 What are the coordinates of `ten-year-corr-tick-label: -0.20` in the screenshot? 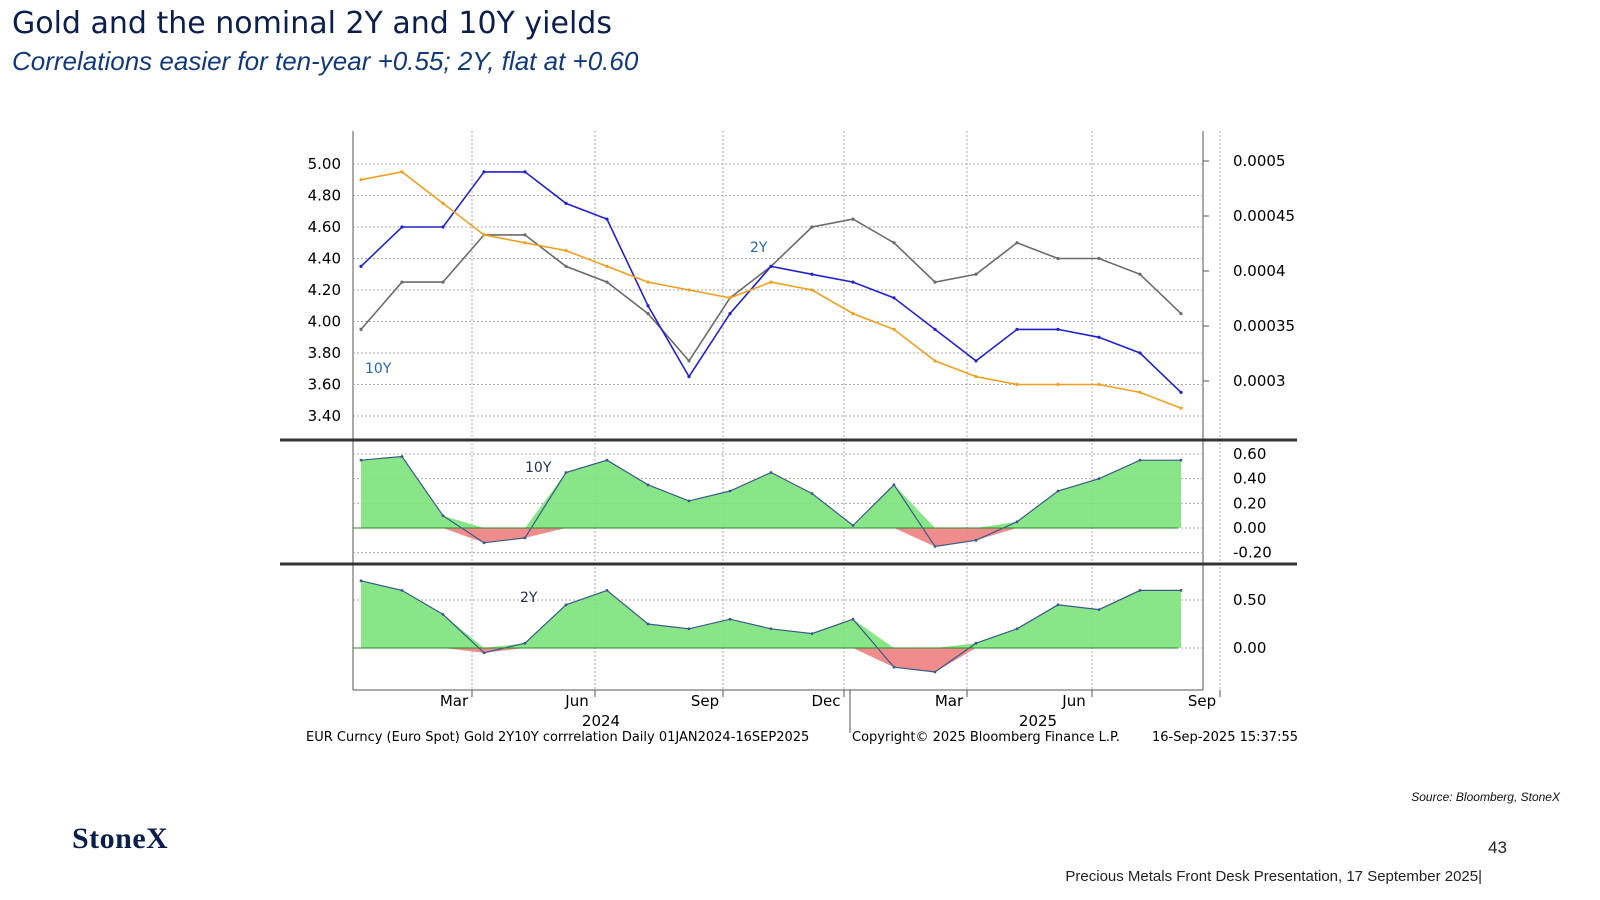 It's located at (1252, 553).